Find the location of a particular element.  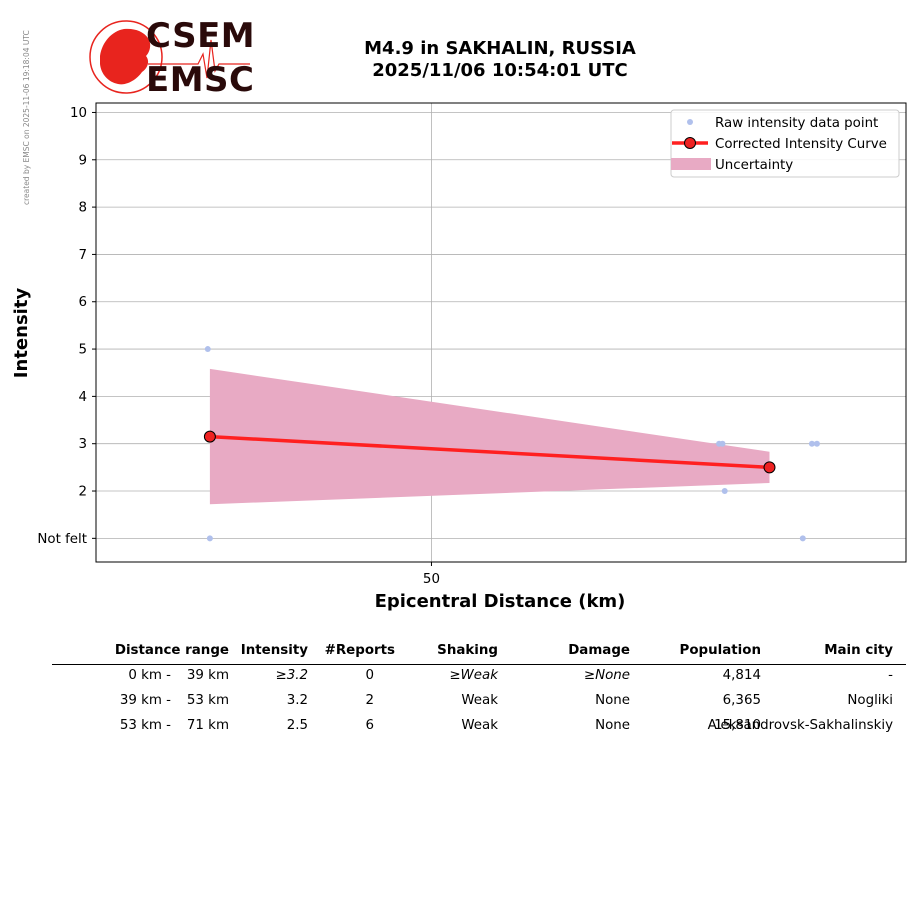

table-row: 0 km - 39 km ≥3.2 0 ≥Weak ≥None 4,814 - is located at coordinates (479, 679).